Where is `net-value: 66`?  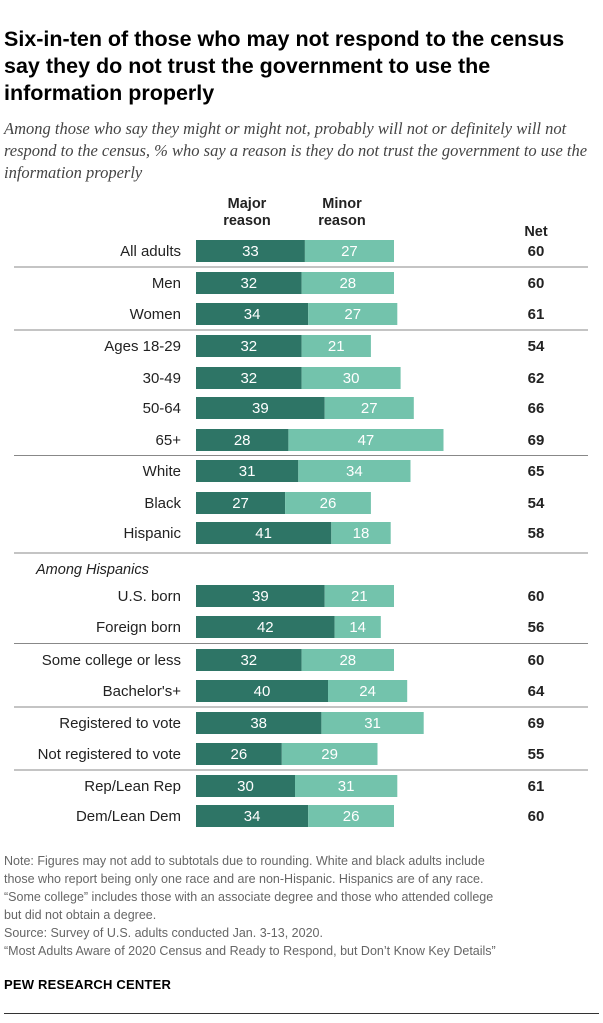 net-value: 66 is located at coordinates (536, 408).